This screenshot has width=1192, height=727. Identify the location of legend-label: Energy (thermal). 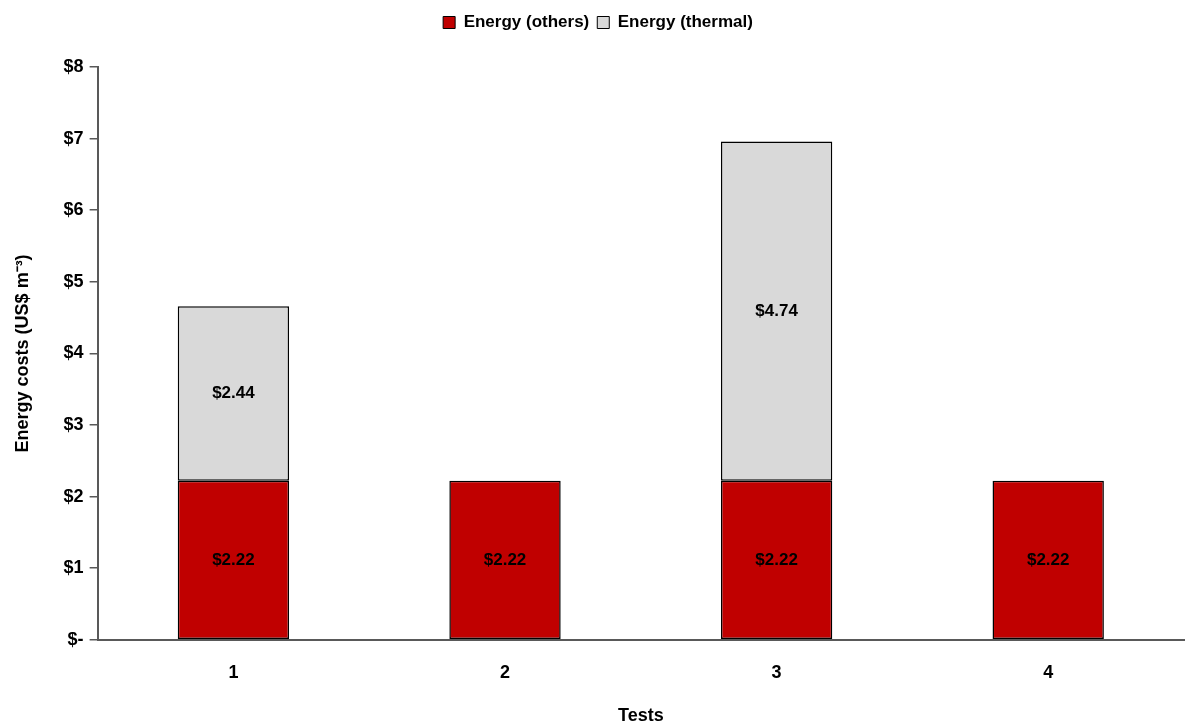
(685, 22).